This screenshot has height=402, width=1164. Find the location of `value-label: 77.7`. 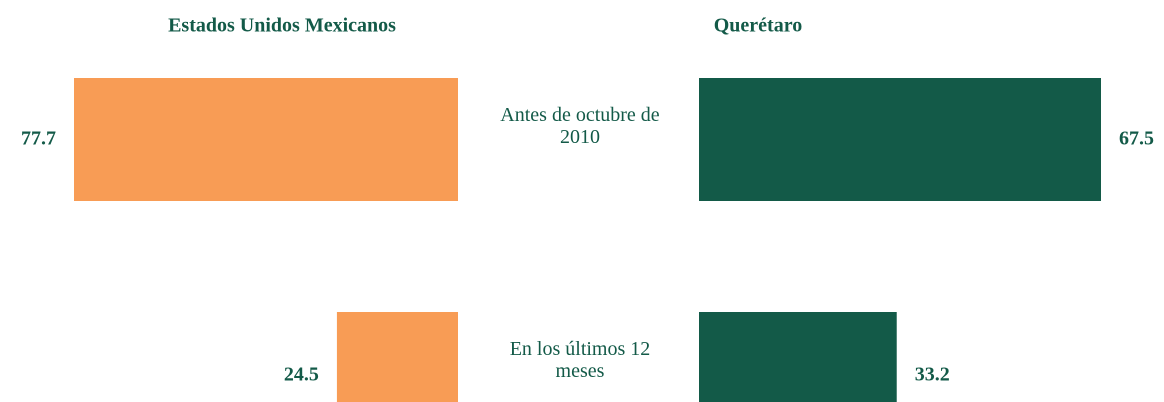

value-label: 77.7 is located at coordinates (38, 139).